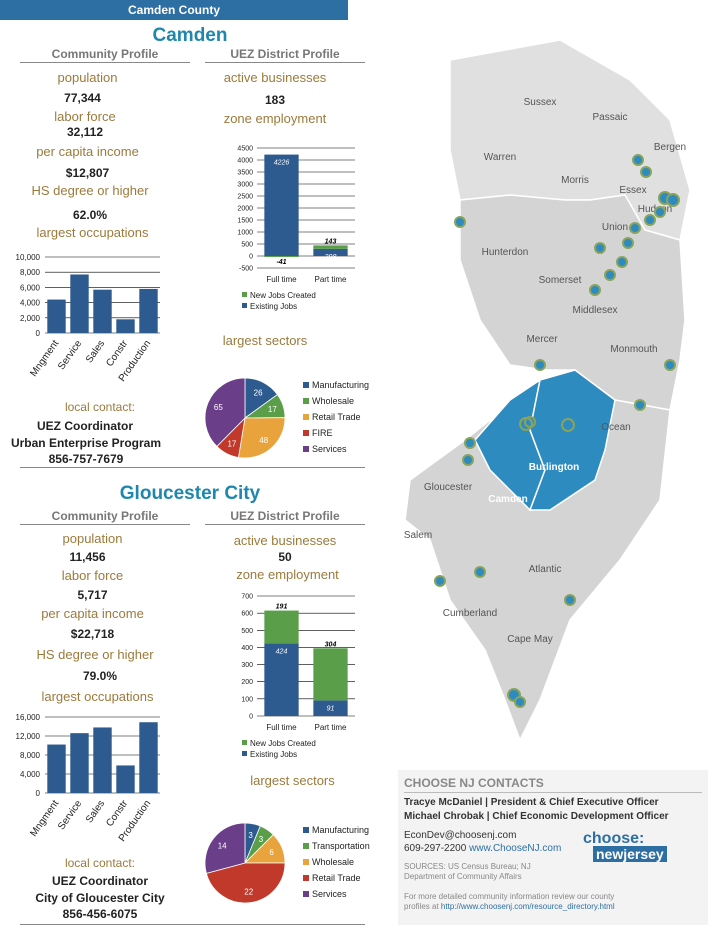 The height and width of the screenshot is (943, 728). I want to click on map-label-essex: Essex, so click(632, 190).